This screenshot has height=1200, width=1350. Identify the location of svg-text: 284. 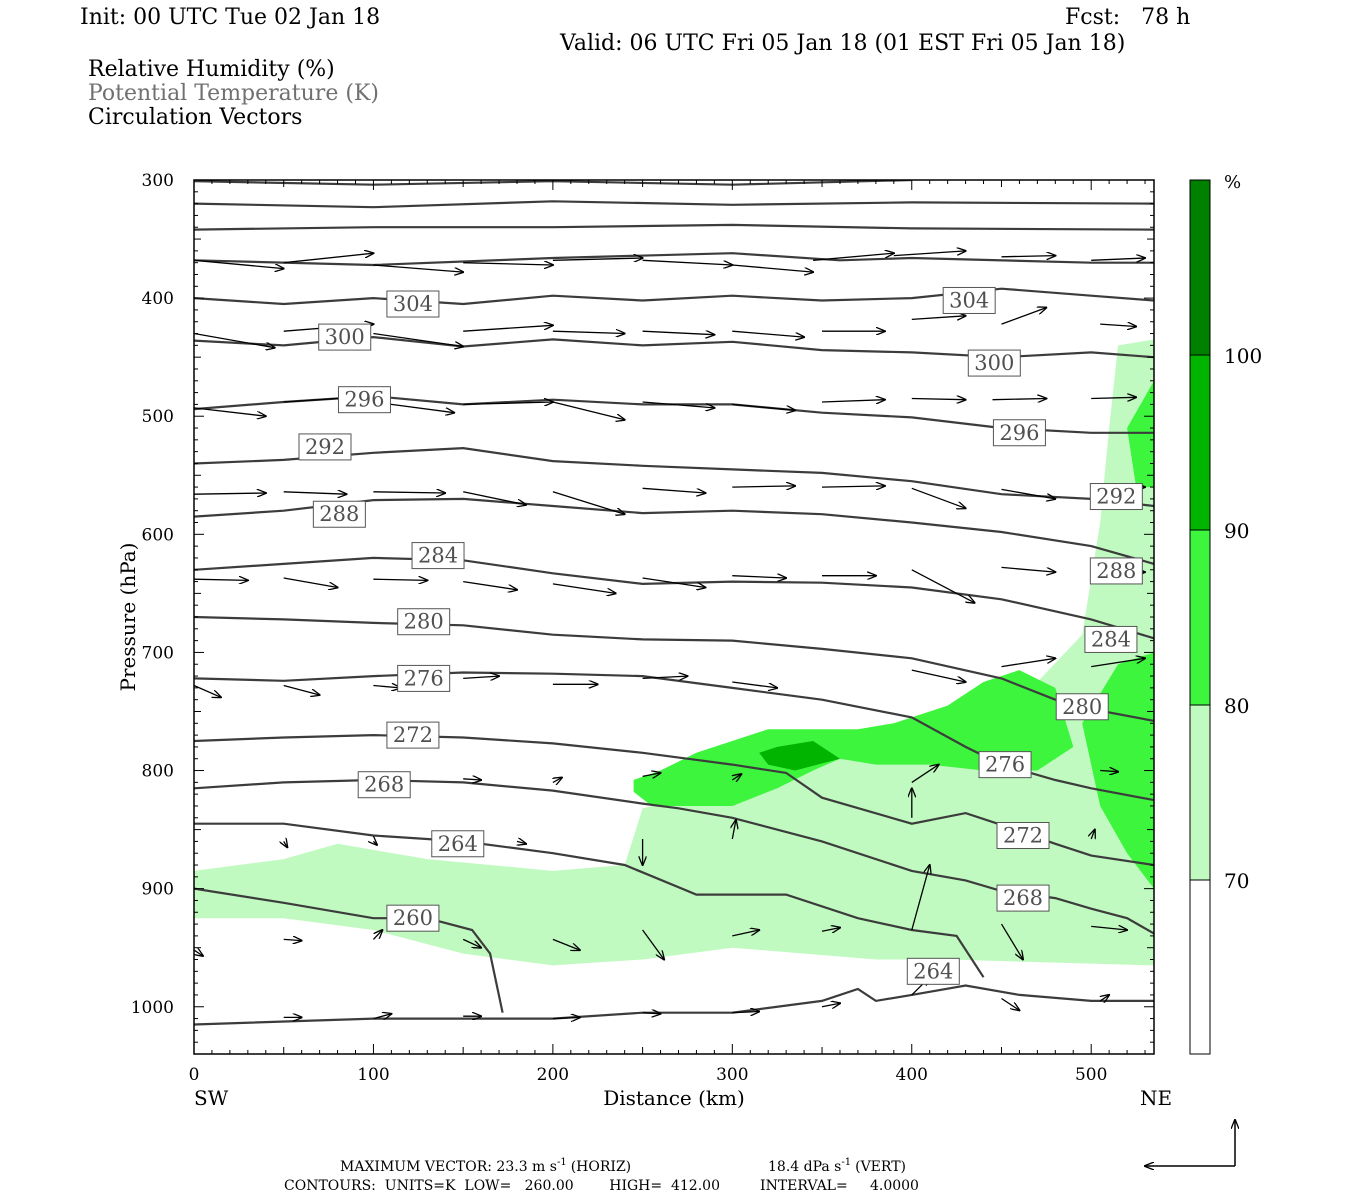
(438, 556).